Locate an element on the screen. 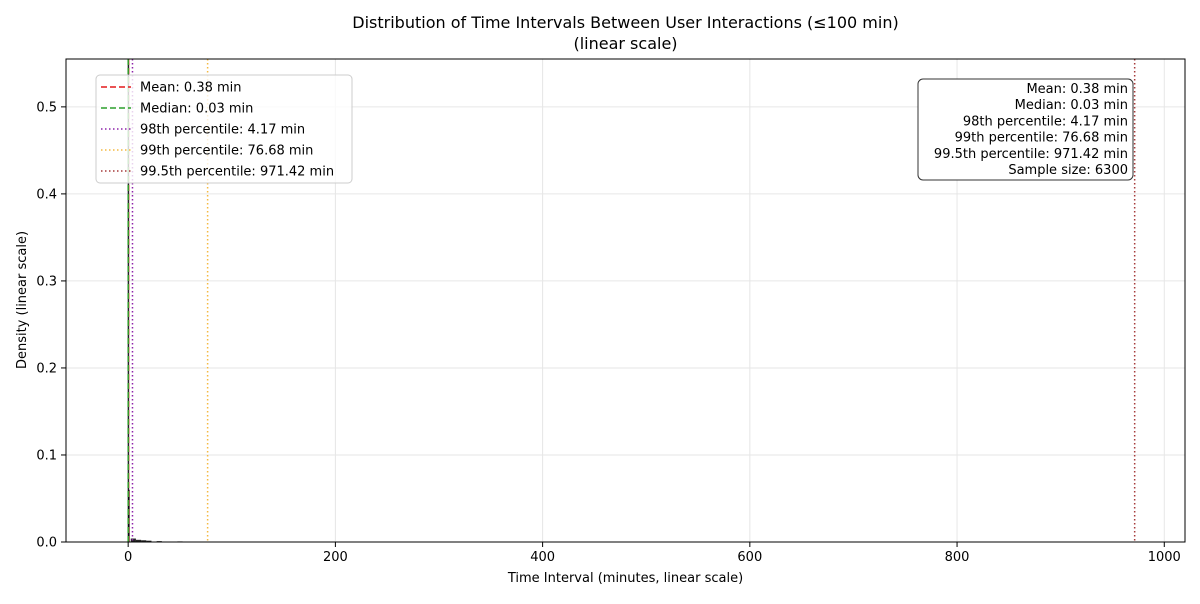 The image size is (1200, 604). x-tick-label: 800 is located at coordinates (957, 557).